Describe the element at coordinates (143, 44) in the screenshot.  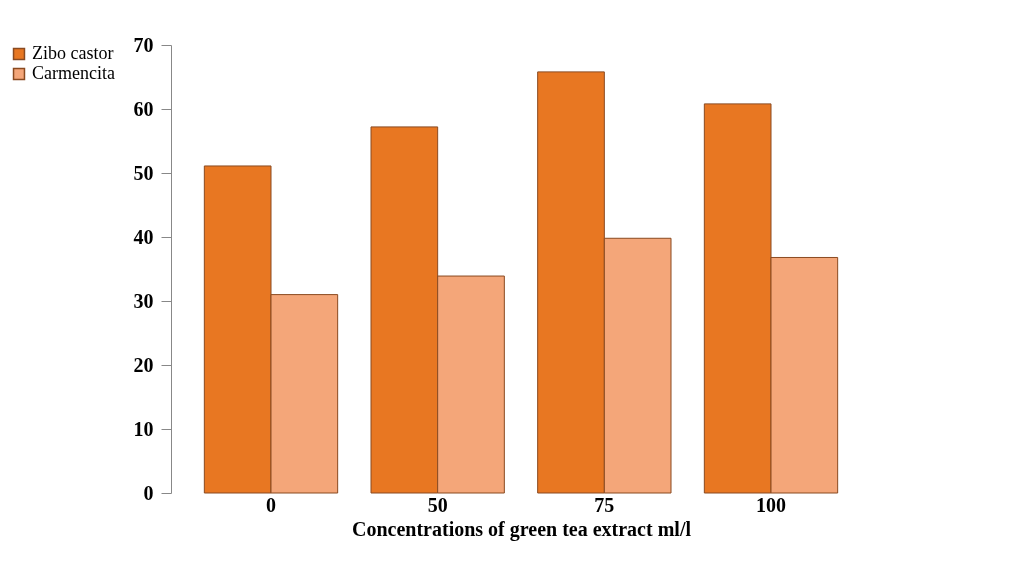
I see `y-tick-label: 70` at that location.